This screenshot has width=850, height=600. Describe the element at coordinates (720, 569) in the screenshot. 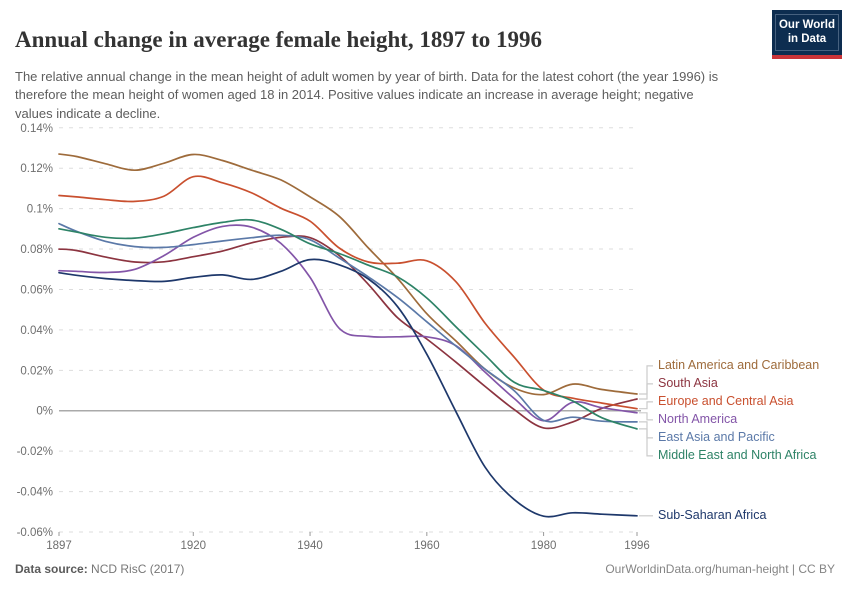

I see `credit-link: OurWorldinData.org/human-height | CC BY` at that location.